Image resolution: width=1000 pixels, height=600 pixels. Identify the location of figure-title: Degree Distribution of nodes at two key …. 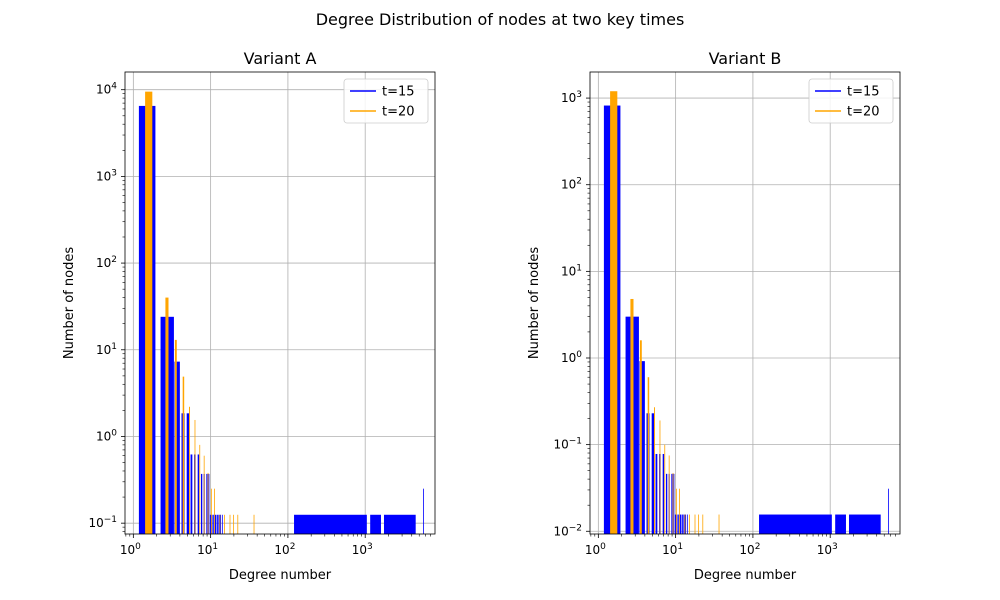
(500, 19).